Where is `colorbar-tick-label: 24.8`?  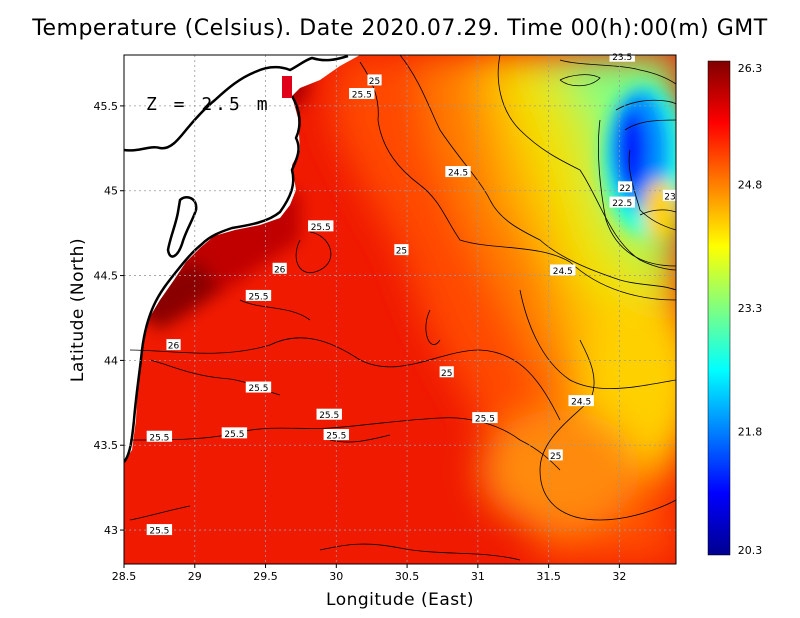
colorbar-tick-label: 24.8 is located at coordinates (750, 185).